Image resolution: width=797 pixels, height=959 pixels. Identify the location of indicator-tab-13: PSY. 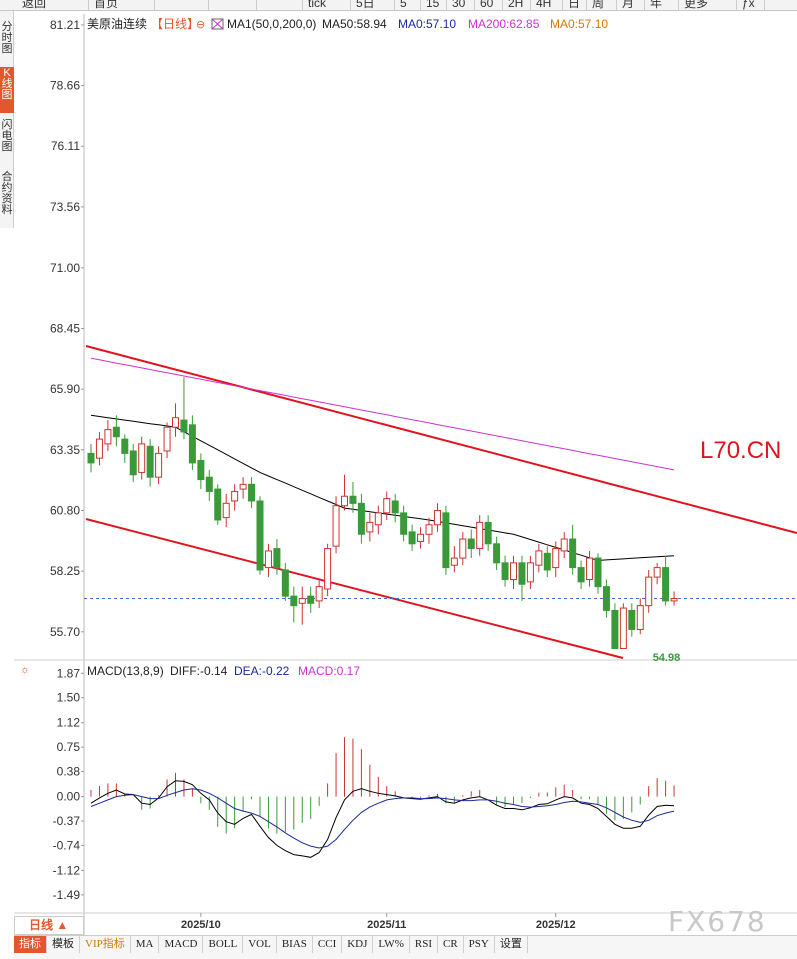
(479, 944).